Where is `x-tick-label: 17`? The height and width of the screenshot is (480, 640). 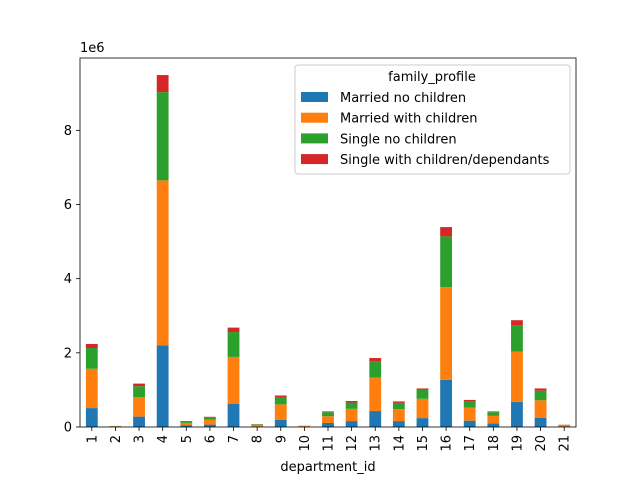 x-tick-label: 17 is located at coordinates (470, 443).